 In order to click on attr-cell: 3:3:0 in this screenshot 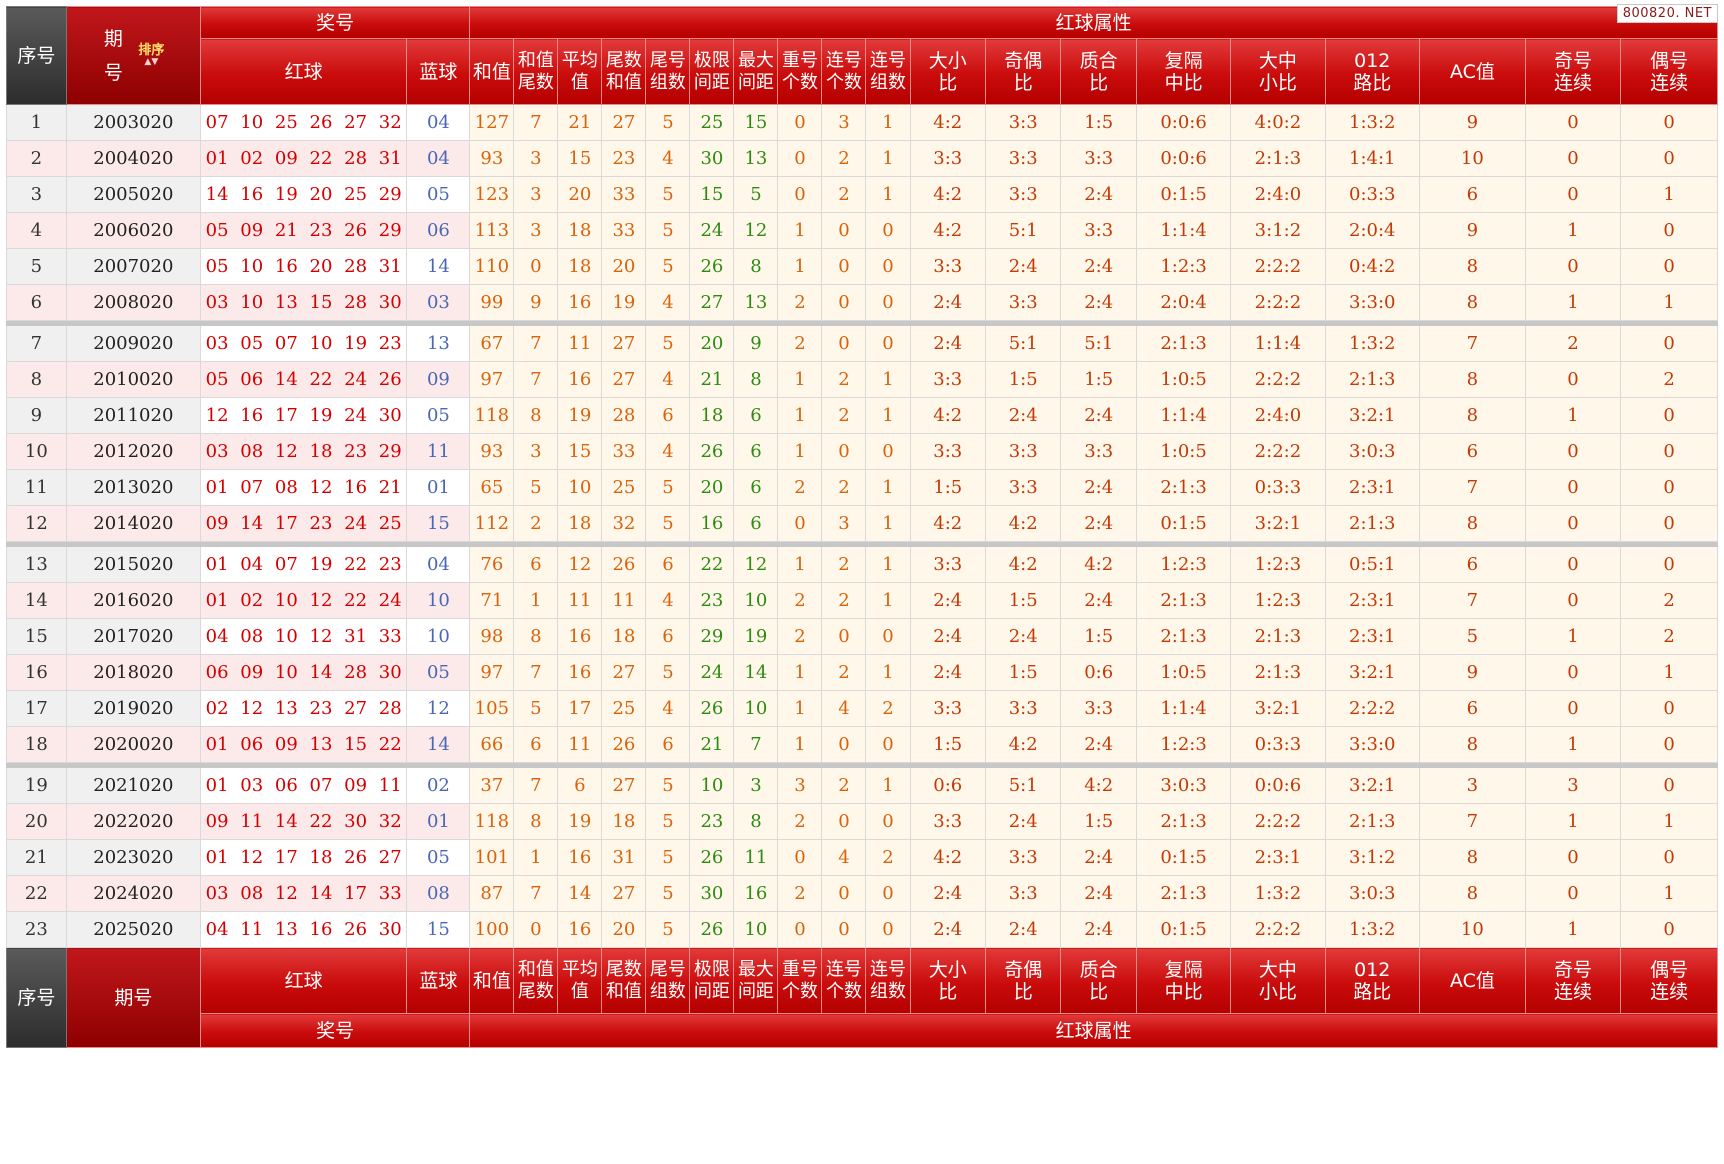, I will do `click(1372, 302)`.